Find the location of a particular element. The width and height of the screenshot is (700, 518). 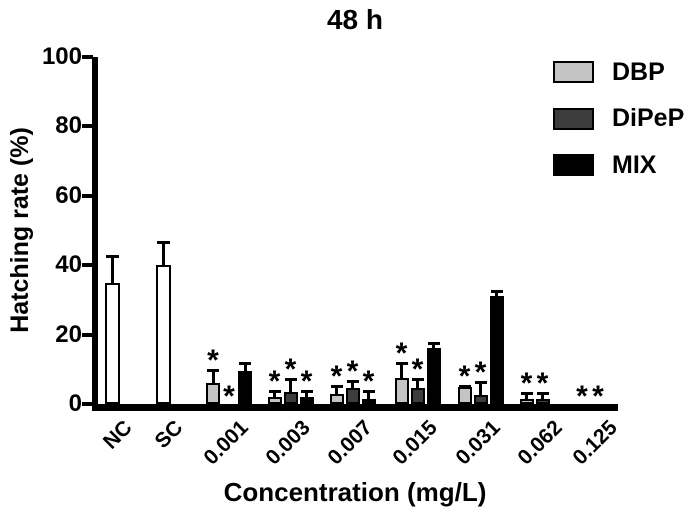

bar-DBP-0.062 is located at coordinates (526, 401).